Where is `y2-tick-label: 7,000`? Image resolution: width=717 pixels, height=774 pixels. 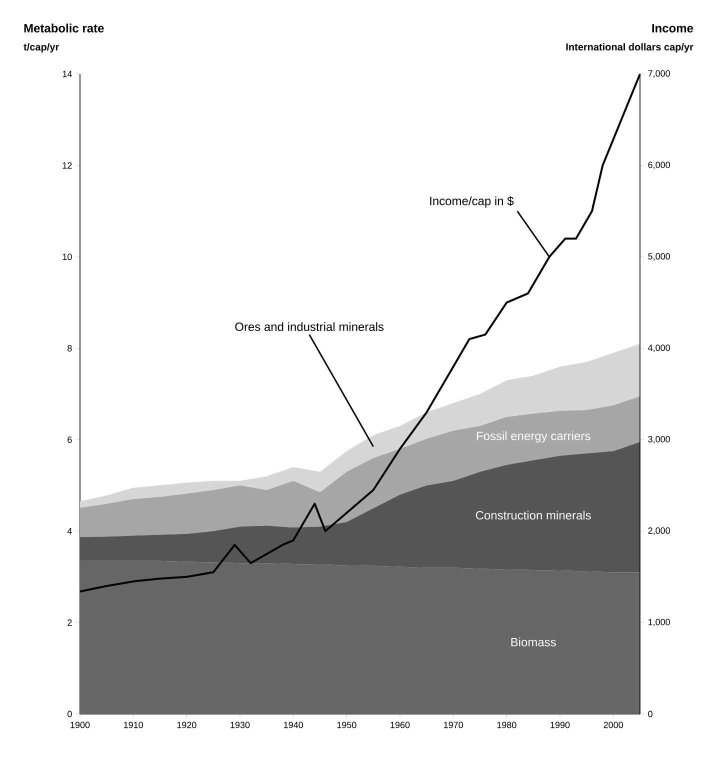 y2-tick-label: 7,000 is located at coordinates (659, 74).